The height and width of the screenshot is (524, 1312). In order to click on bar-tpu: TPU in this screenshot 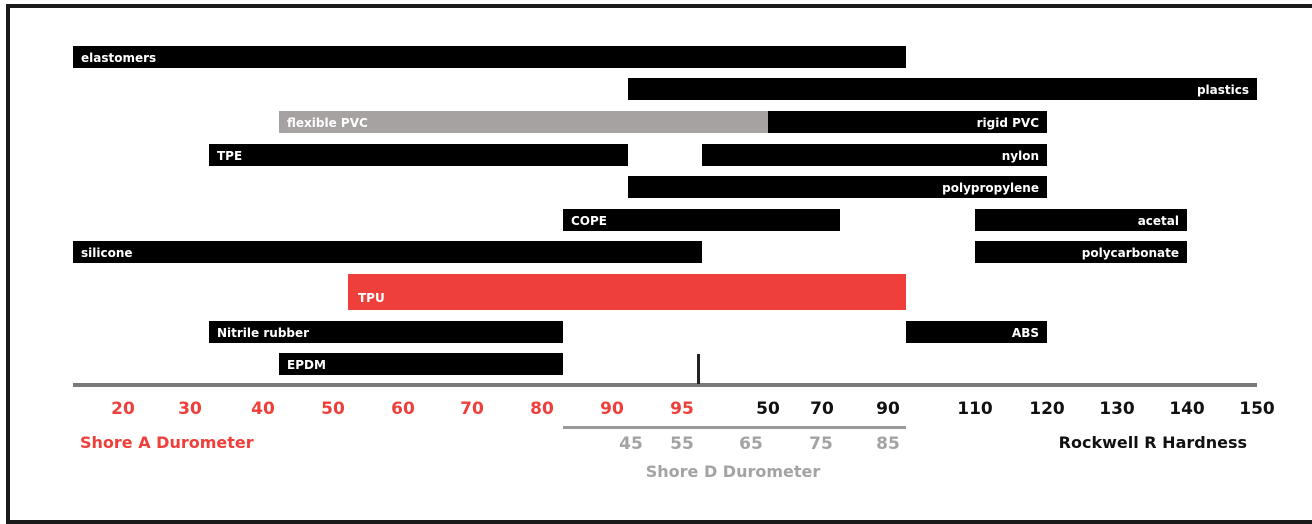, I will do `click(627, 292)`.